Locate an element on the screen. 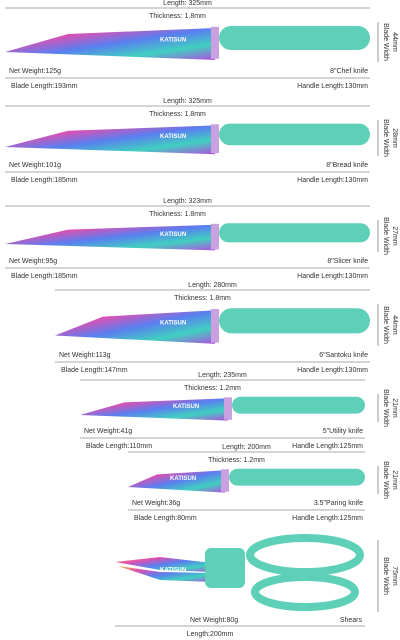 The width and height of the screenshot is (400, 640). knife-name: Shears is located at coordinates (351, 620).